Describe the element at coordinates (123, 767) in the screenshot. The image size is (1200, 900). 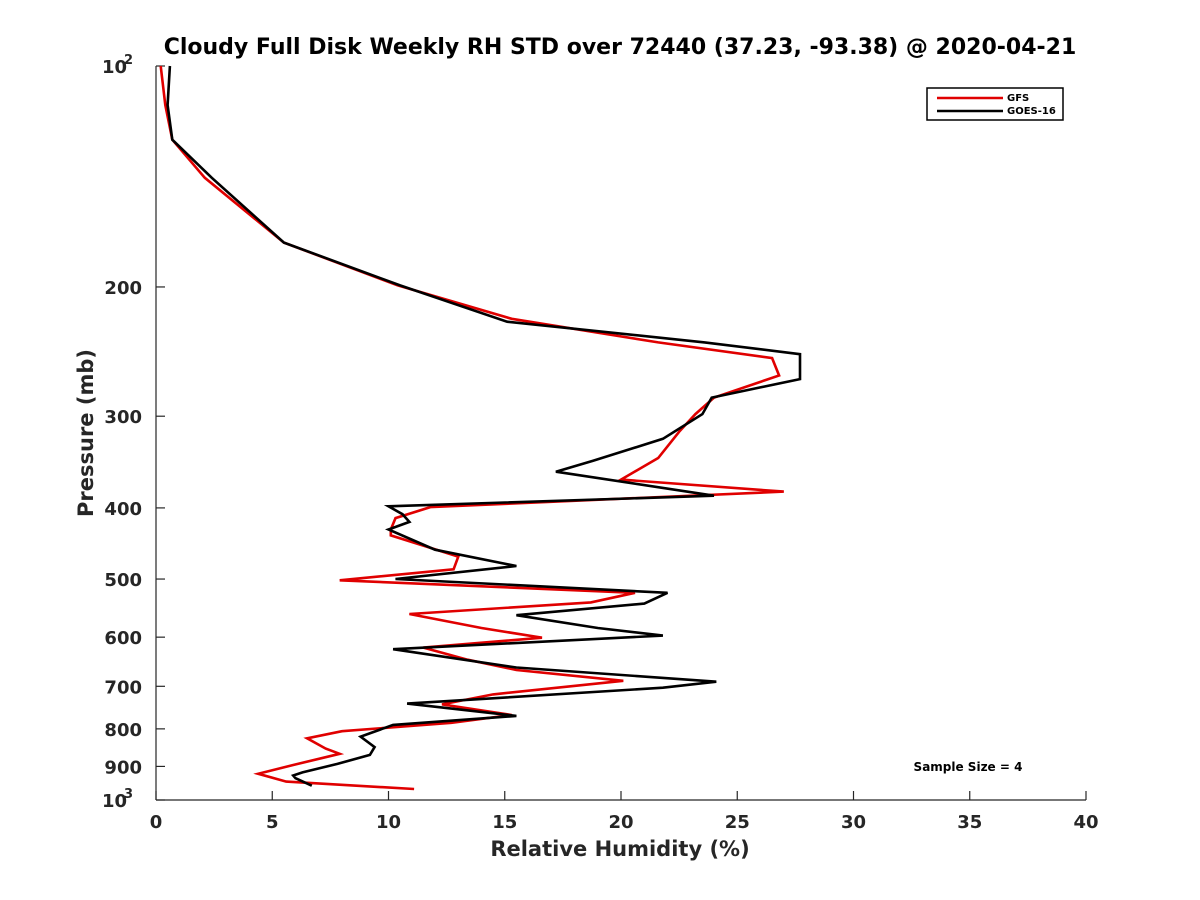
I see `y-tick-label: 900` at that location.